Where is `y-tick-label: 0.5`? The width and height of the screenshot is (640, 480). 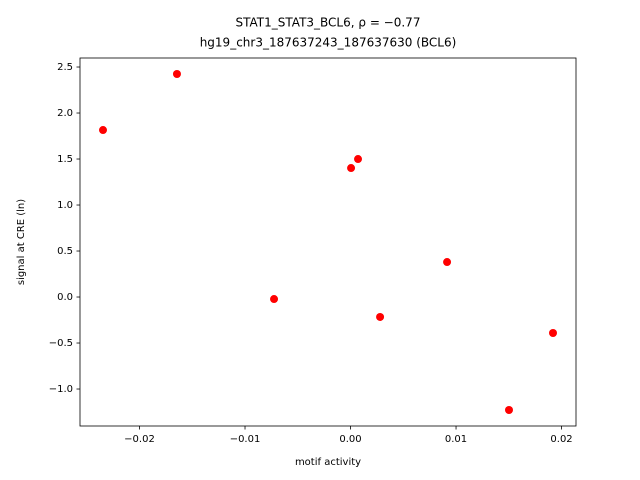
y-tick-label: 0.5 is located at coordinates (65, 251).